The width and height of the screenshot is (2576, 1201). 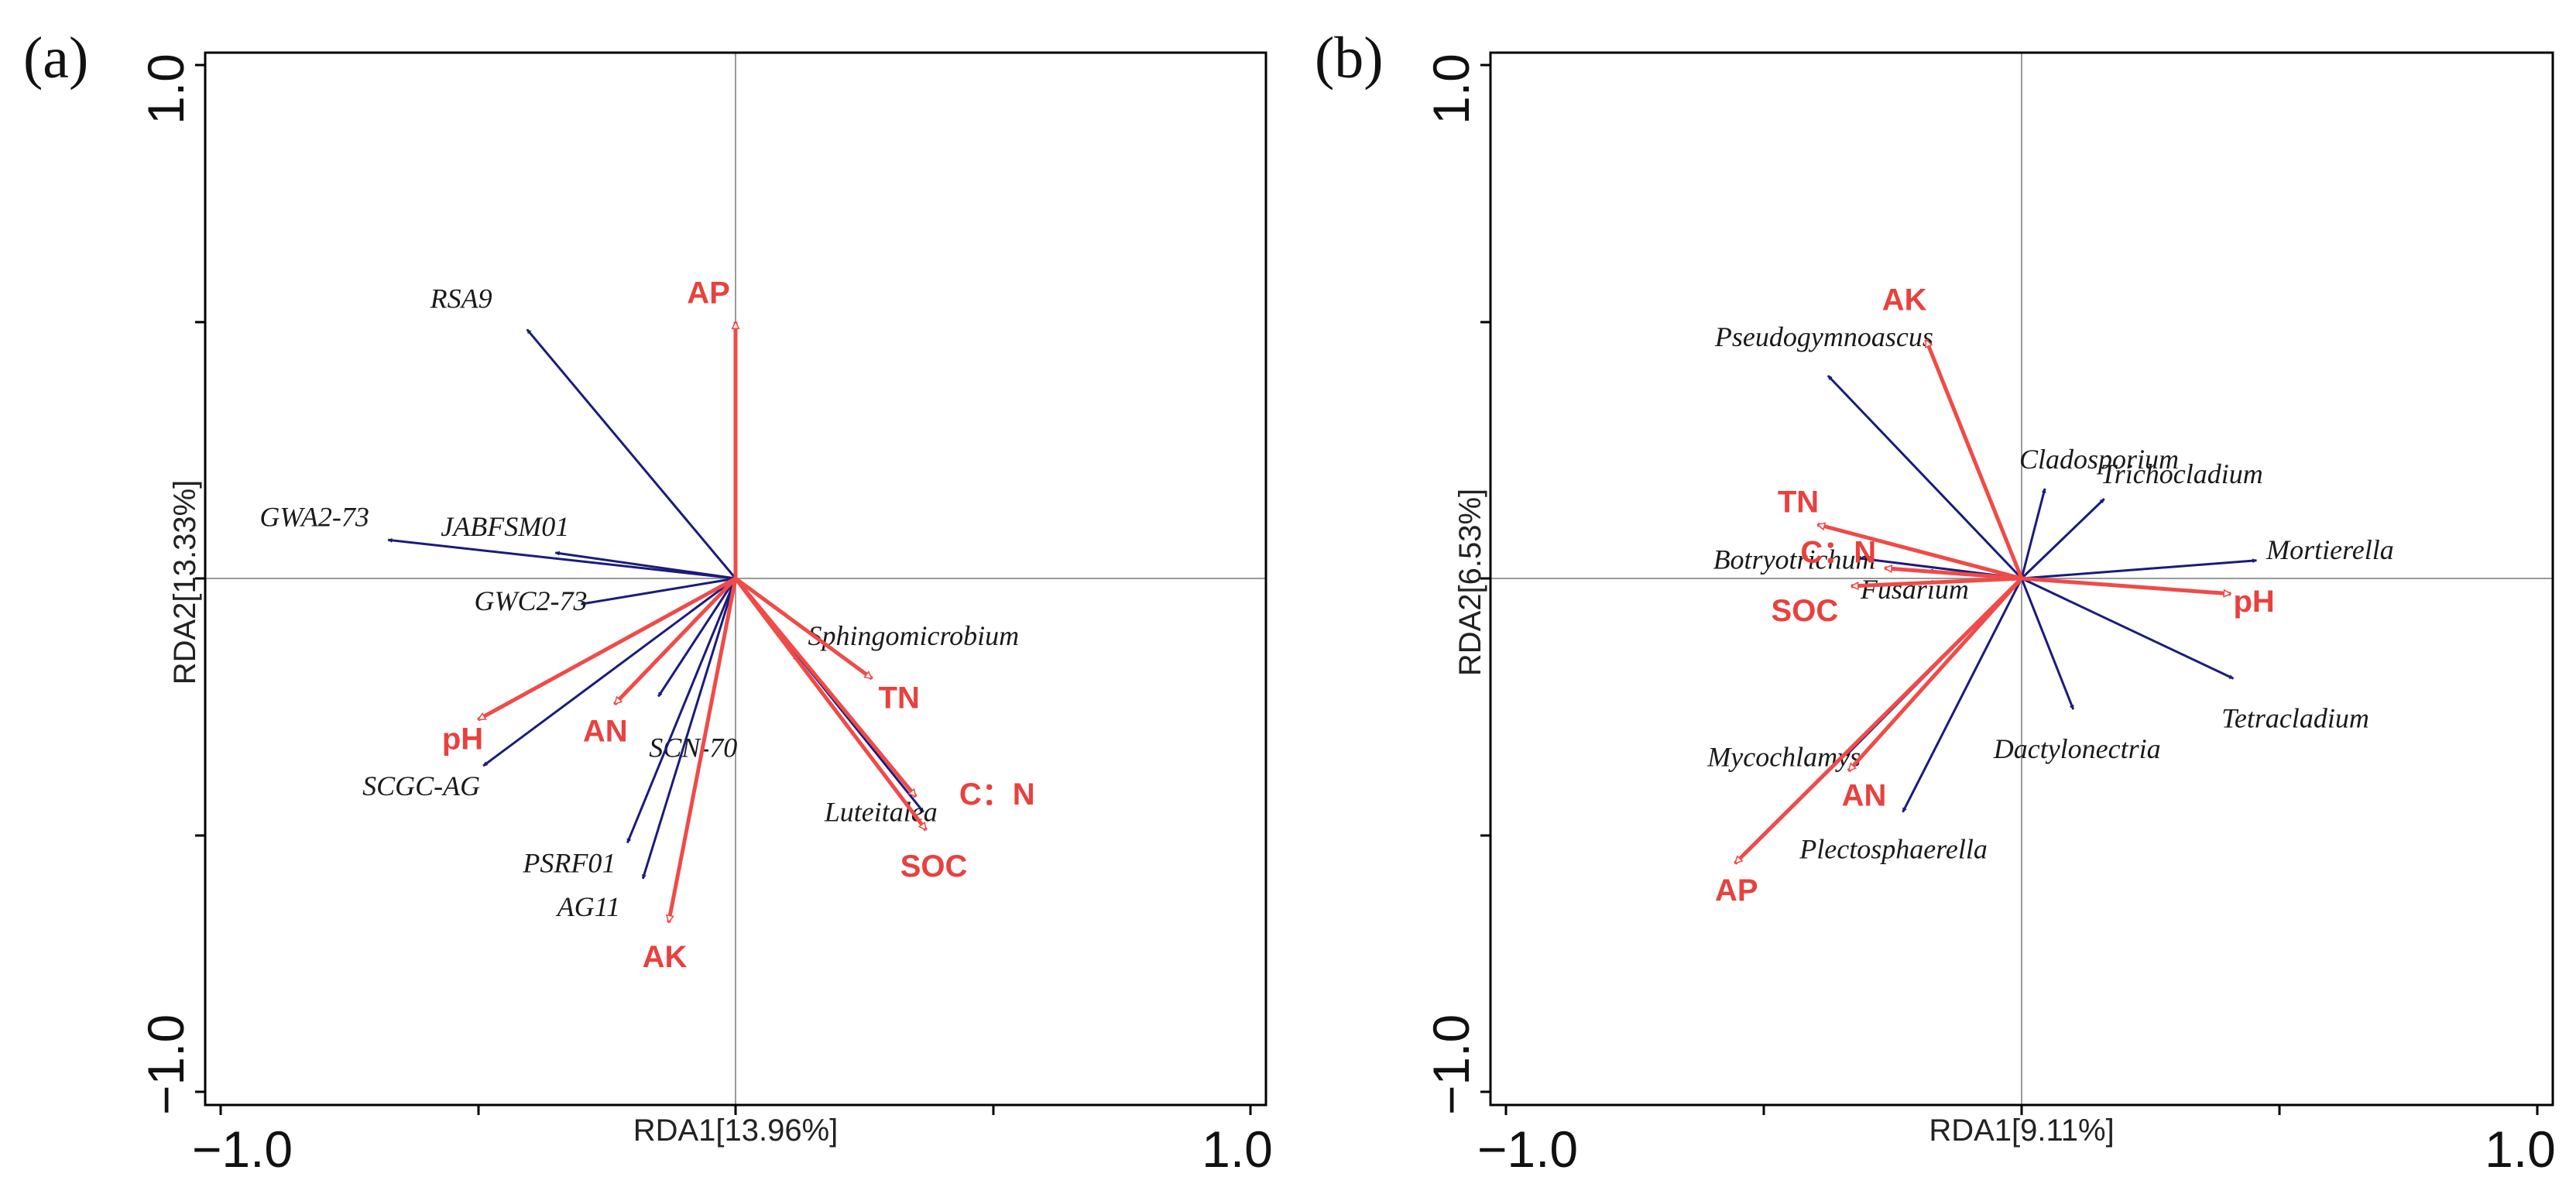 I want to click on y-tick-label-b-min: −1.0, so click(x=1451, y=1064).